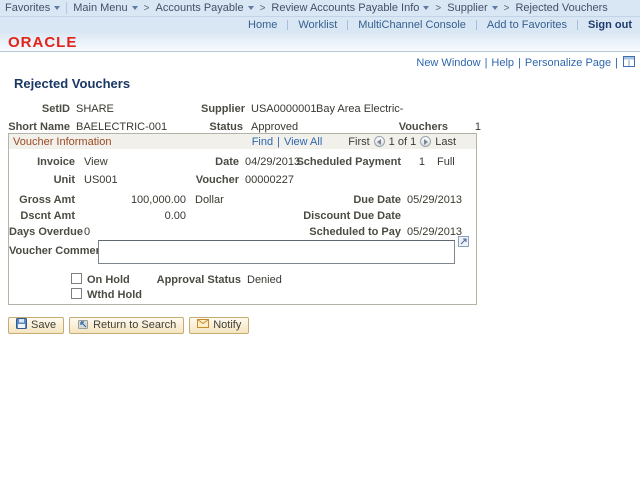  I want to click on status-label: Status, so click(226, 127).